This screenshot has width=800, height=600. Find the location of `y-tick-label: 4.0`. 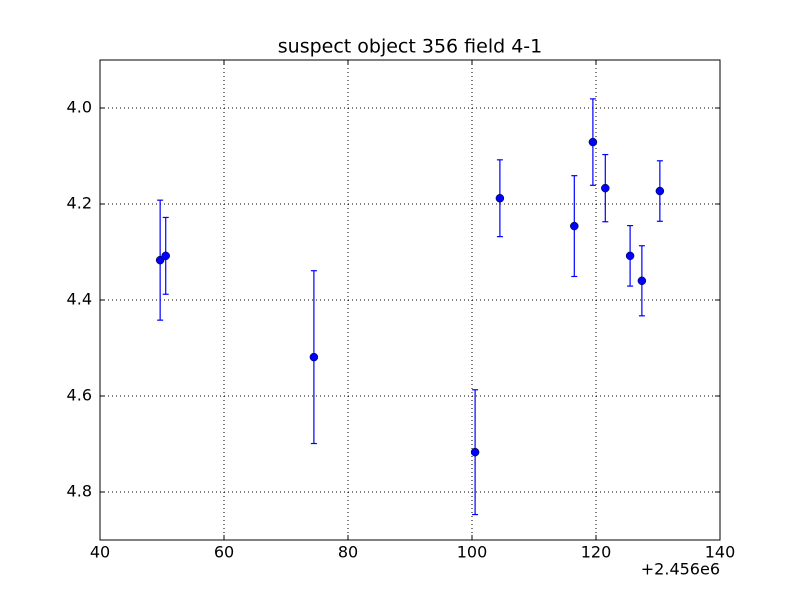

y-tick-label: 4.0 is located at coordinates (79, 107).